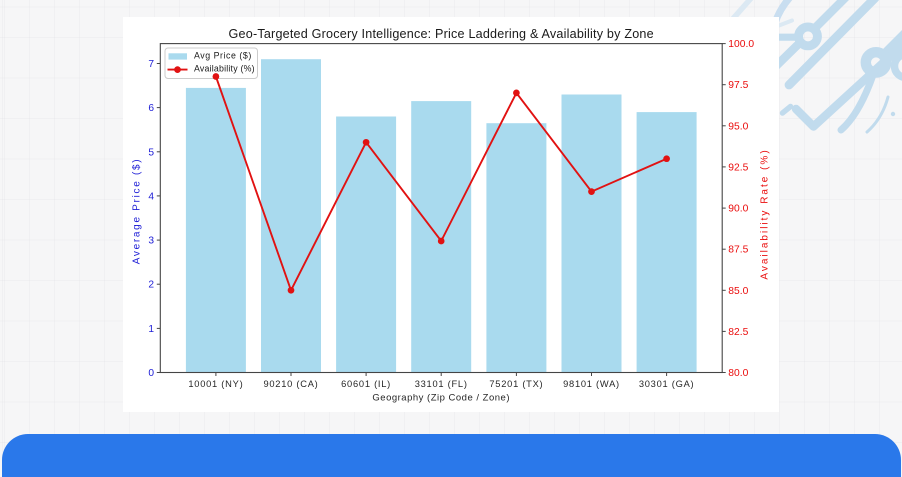 This screenshot has height=477, width=902. Describe the element at coordinates (667, 384) in the screenshot. I see `svg-text: 30301 (GA)` at that location.